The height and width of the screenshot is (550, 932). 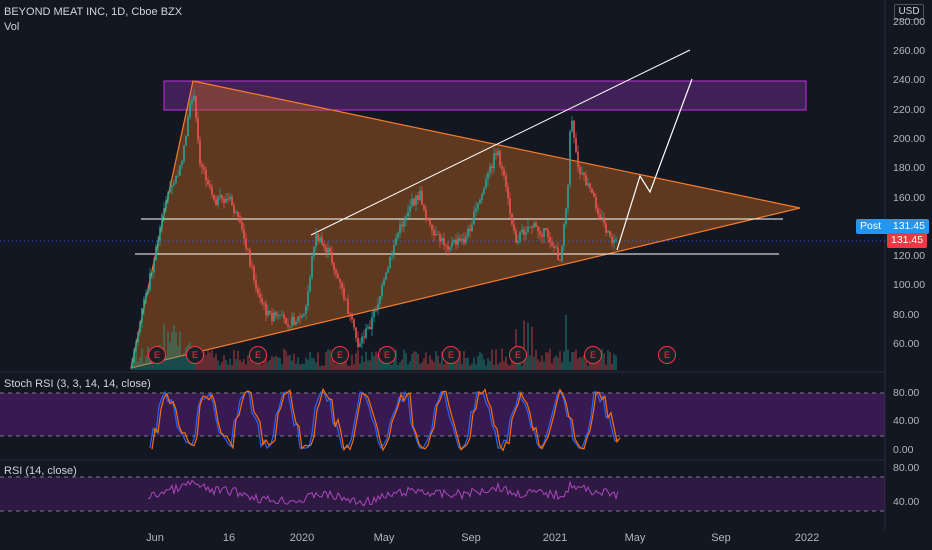 I want to click on stoch-rsi-title: Stoch RSI (3, 3, 14, 14, close), so click(x=77, y=384).